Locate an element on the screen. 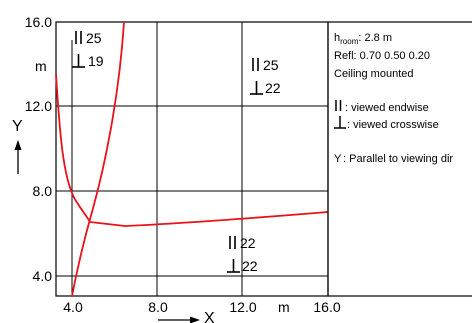  curve-left-bend is located at coordinates (73, 148).